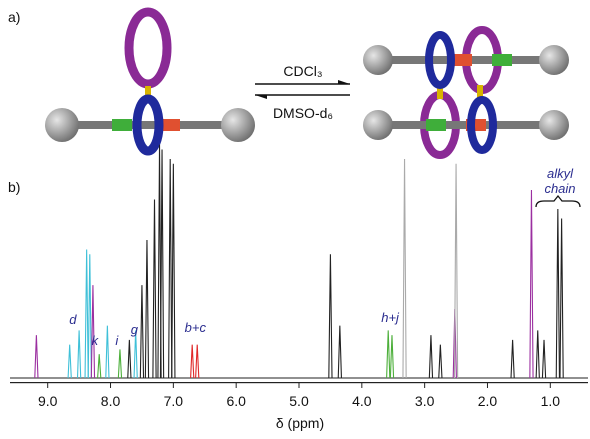 Image resolution: width=590 pixels, height=439 pixels. I want to click on left-rotaxane, so click(150, 81).